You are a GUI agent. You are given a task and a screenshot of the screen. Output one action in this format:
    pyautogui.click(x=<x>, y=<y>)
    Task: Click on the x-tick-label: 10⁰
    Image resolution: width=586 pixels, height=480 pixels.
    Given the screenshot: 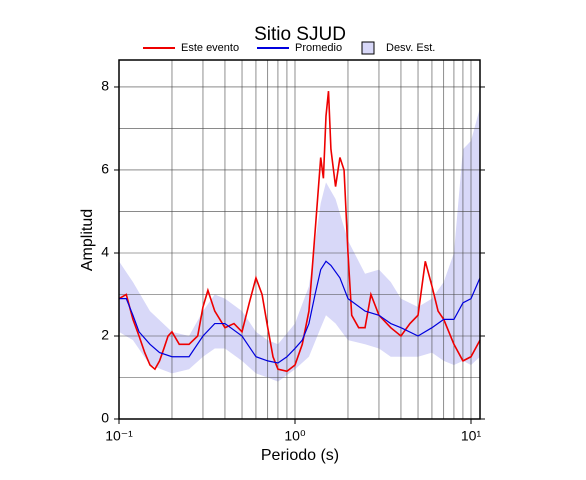 What is the action you would take?
    pyautogui.click(x=295, y=436)
    